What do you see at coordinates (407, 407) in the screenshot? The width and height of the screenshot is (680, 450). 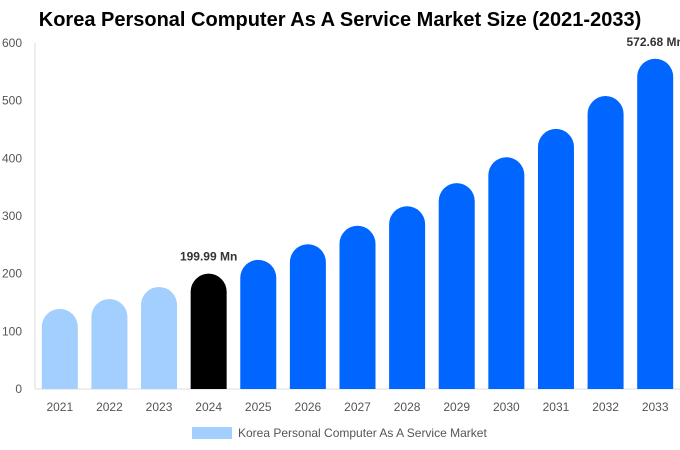 I see `x-tick-label: 2028` at bounding box center [407, 407].